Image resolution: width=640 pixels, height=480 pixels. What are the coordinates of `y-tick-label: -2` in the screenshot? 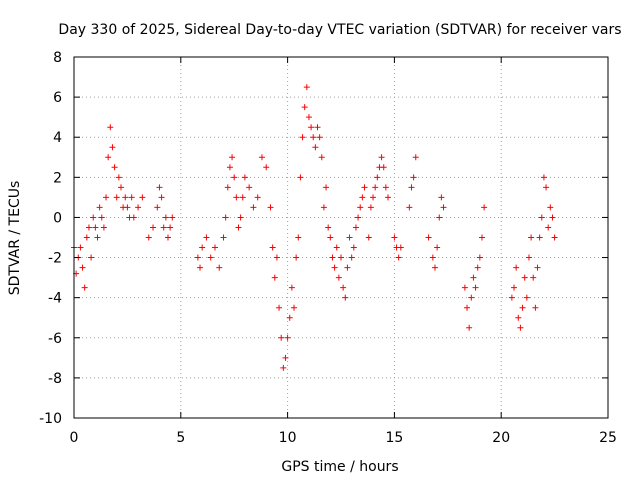 It's located at (55, 259).